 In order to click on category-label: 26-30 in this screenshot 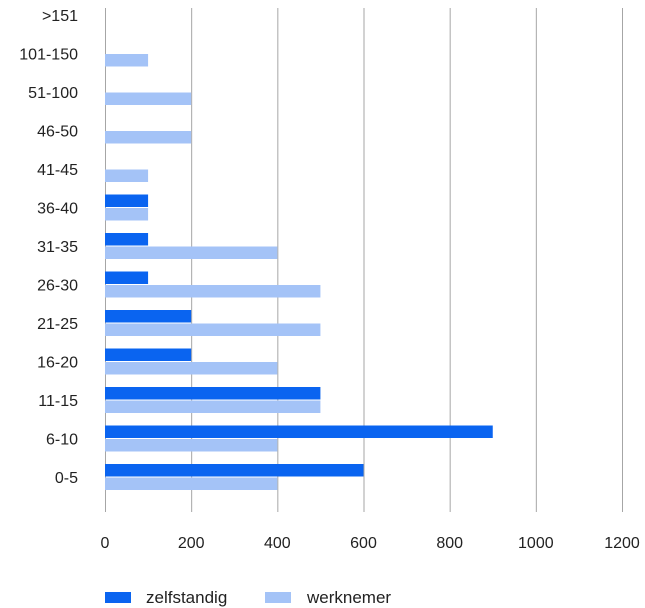, I will do `click(57, 286)`.